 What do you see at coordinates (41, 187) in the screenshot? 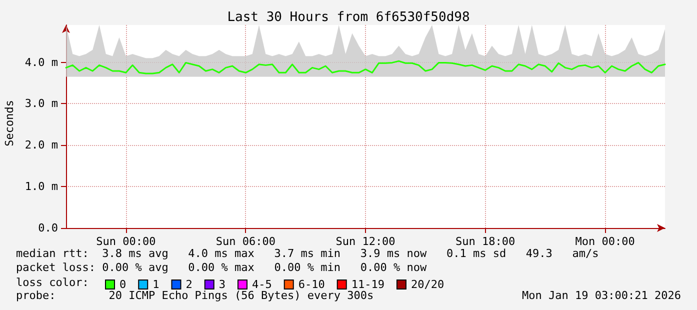
I see `y-tick-label: 1.0 m` at bounding box center [41, 187].